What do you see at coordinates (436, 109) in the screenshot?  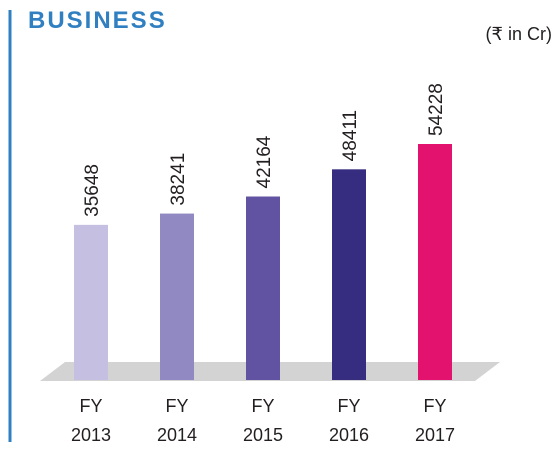 I see `value-label: 54228` at bounding box center [436, 109].